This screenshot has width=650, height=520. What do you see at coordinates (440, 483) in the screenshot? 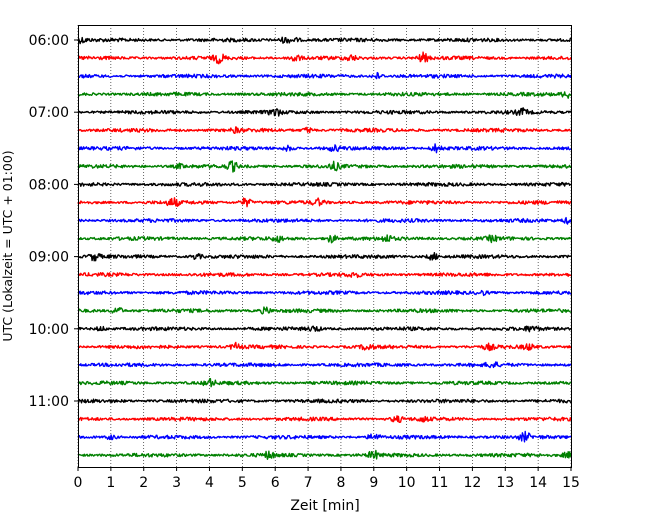
I see `x-tick-label: 11` at bounding box center [440, 483].